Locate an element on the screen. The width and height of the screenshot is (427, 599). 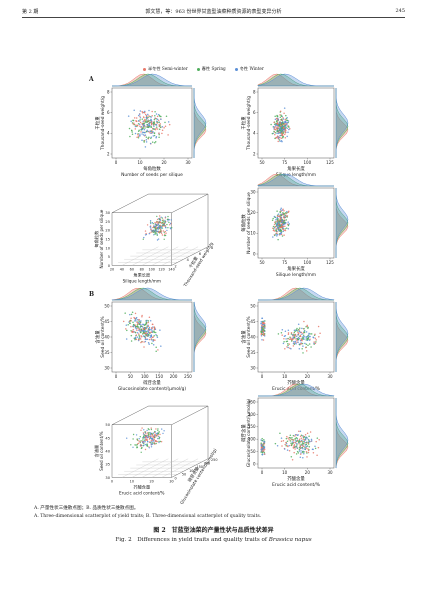
p5-ytick-label: 45 is located at coordinates (107, 321).